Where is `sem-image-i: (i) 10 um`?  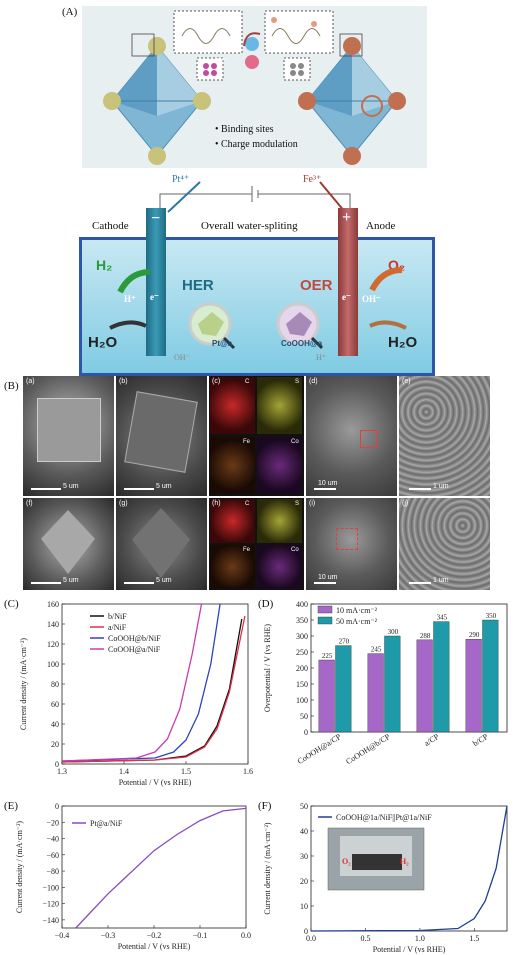 sem-image-i: (i) 10 um is located at coordinates (351, 544).